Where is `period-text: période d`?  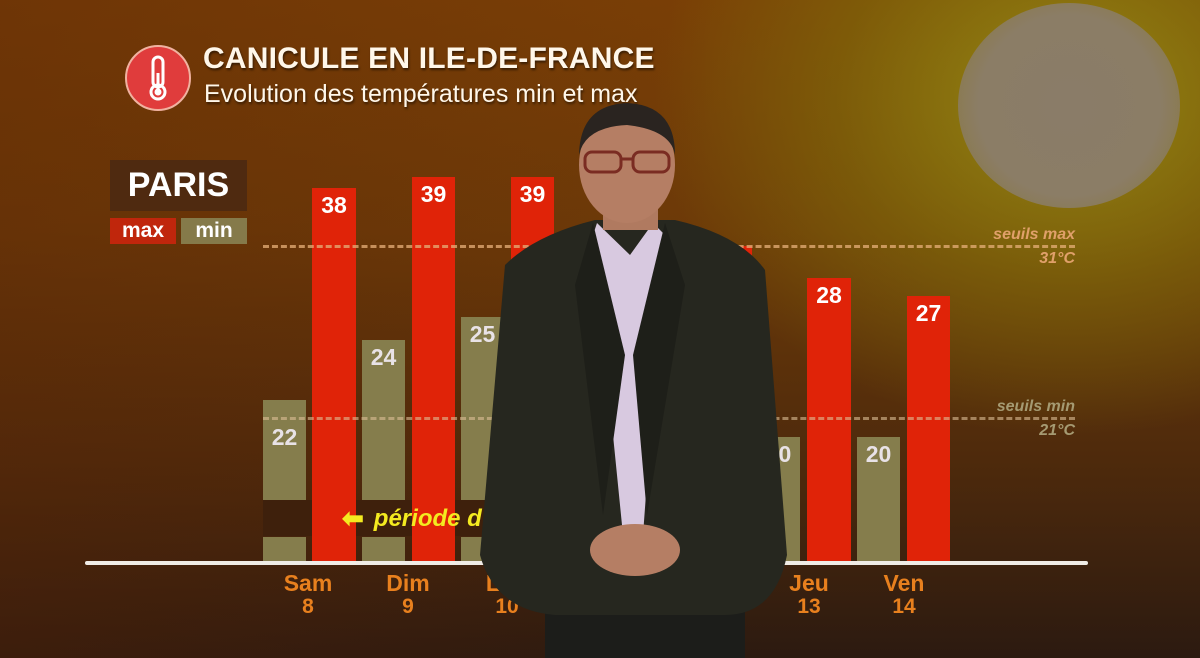
period-text: période d is located at coordinates (427, 518).